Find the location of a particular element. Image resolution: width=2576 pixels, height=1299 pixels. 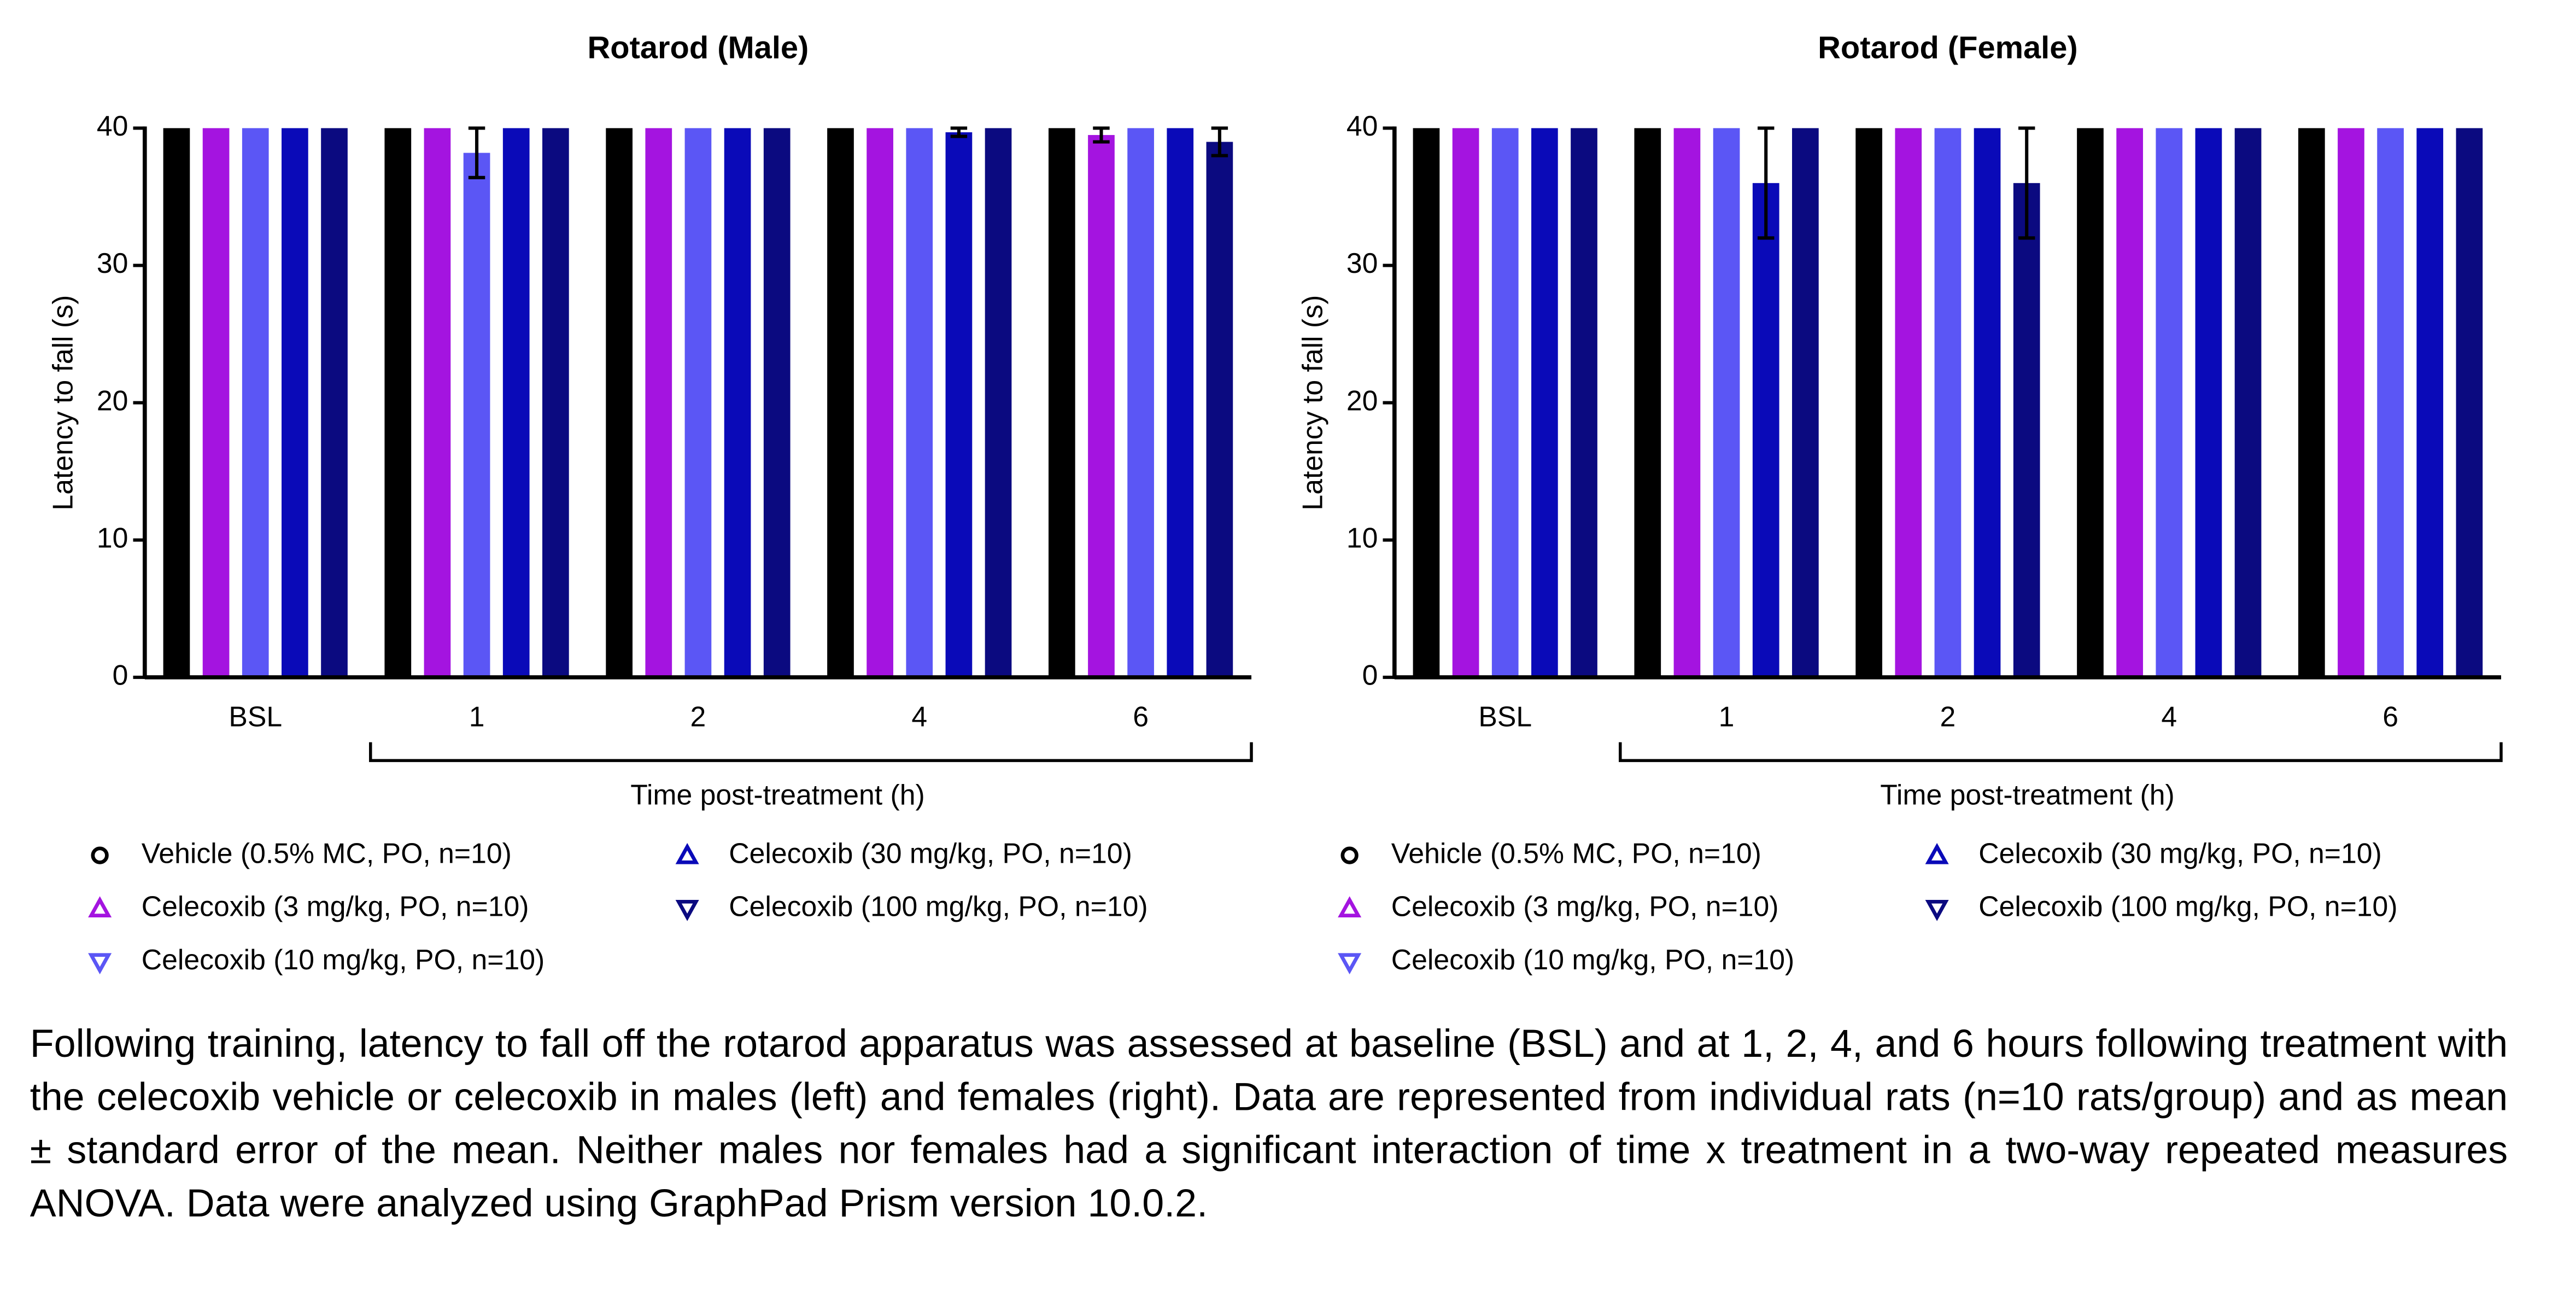

legend-label: Celecoxib (10 mg/kg, PO, n=10) is located at coordinates (344, 959).